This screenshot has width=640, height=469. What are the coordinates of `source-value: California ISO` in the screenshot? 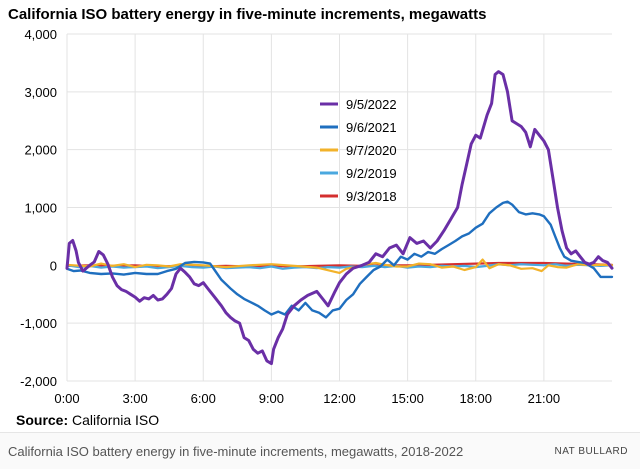 It's located at (116, 420).